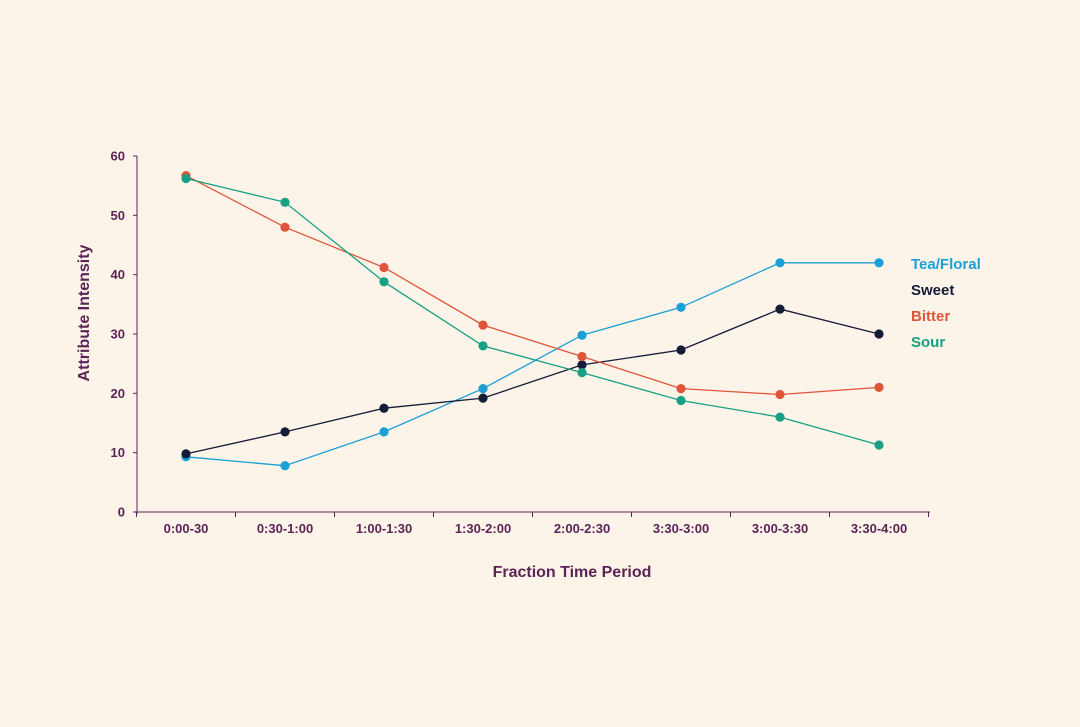  What do you see at coordinates (681, 528) in the screenshot?
I see `x-tick-label: 3:30-3:00` at bounding box center [681, 528].